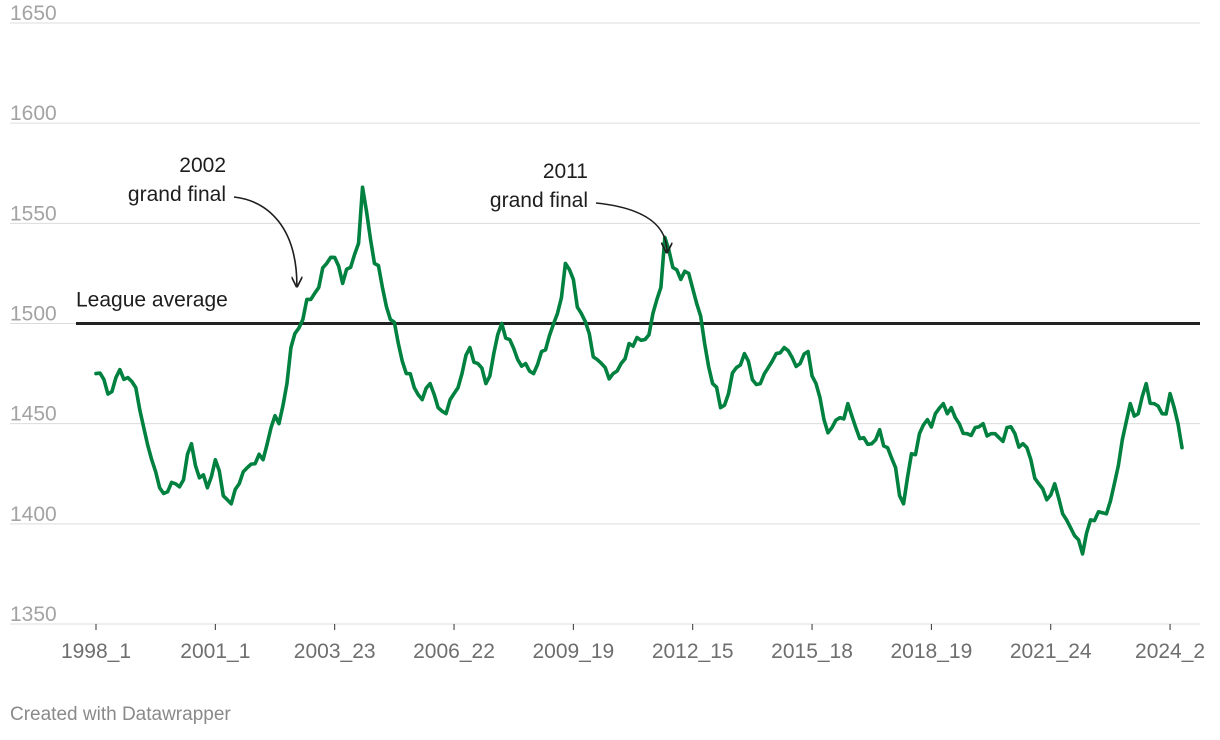  Describe the element at coordinates (152, 300) in the screenshot. I see `reference-line-label: League average` at that location.